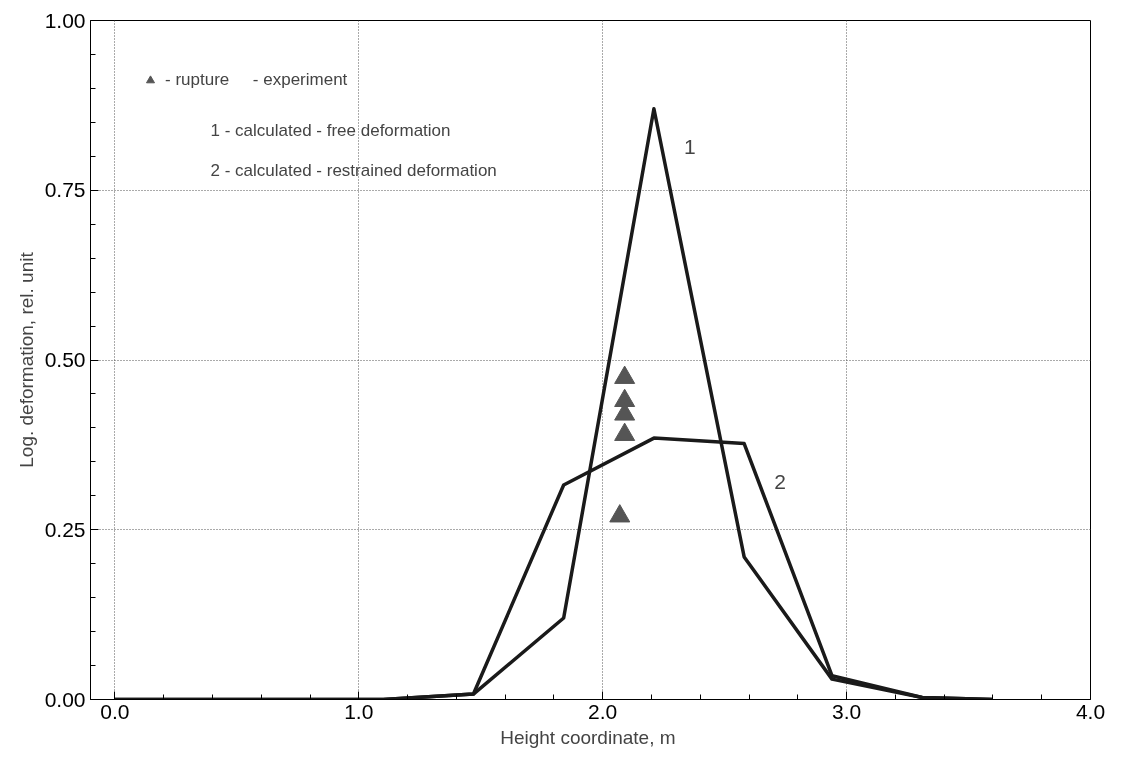 The width and height of the screenshot is (1139, 760). Describe the element at coordinates (359, 711) in the screenshot. I see `x-tick-label: 1.0` at that location.